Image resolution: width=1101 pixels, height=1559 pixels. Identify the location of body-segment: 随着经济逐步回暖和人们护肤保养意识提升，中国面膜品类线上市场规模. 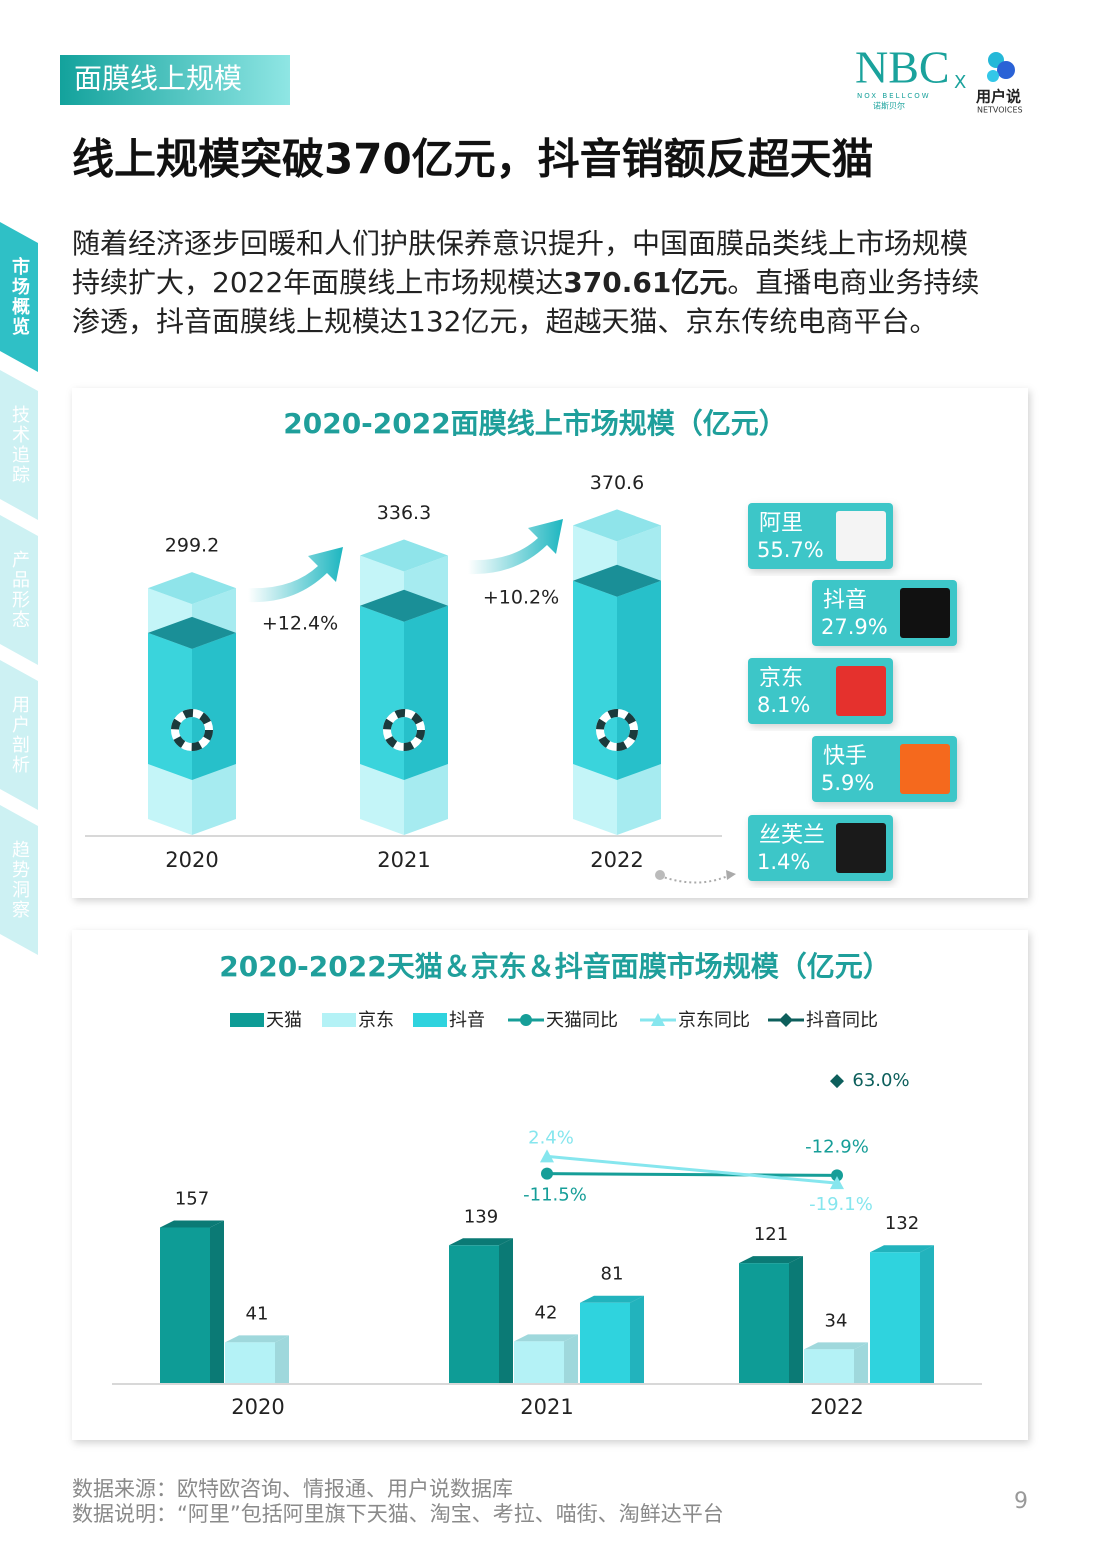
(520, 243).